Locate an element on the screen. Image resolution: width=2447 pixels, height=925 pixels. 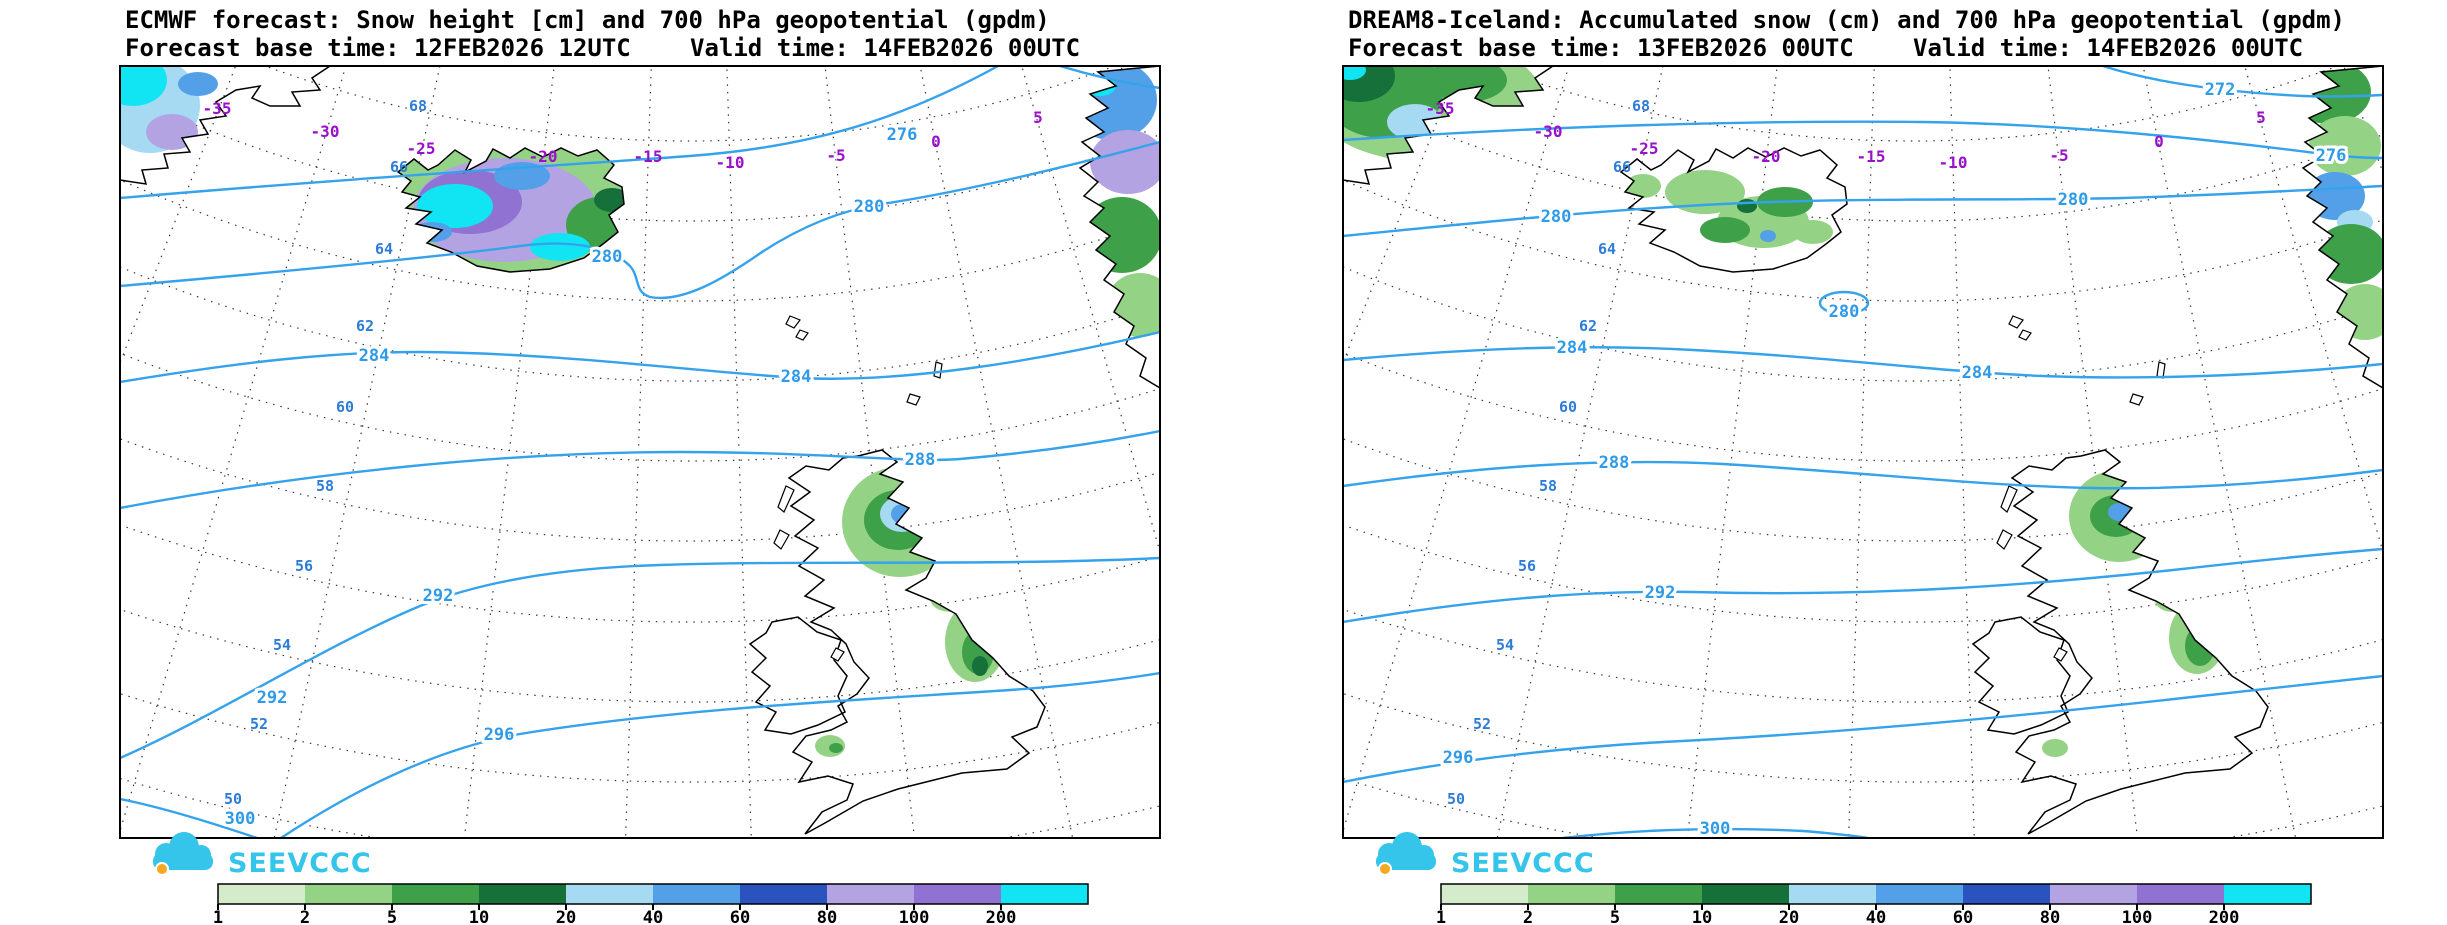
base-time: Forecast base time: 13FEB2026 00UTC is located at coordinates (1601, 48).